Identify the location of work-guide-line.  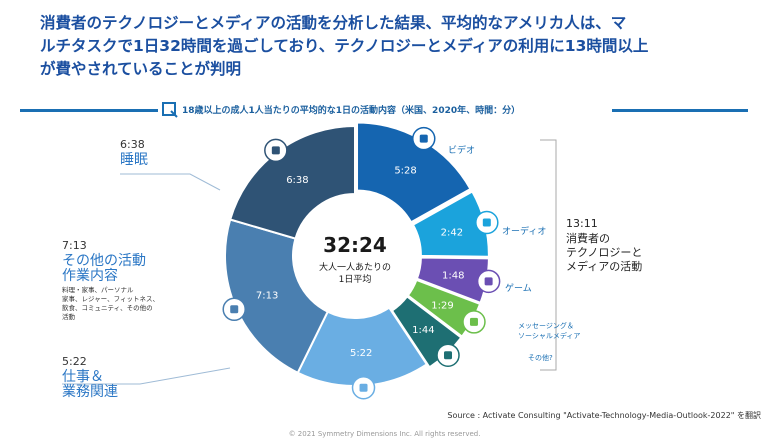
(146, 376).